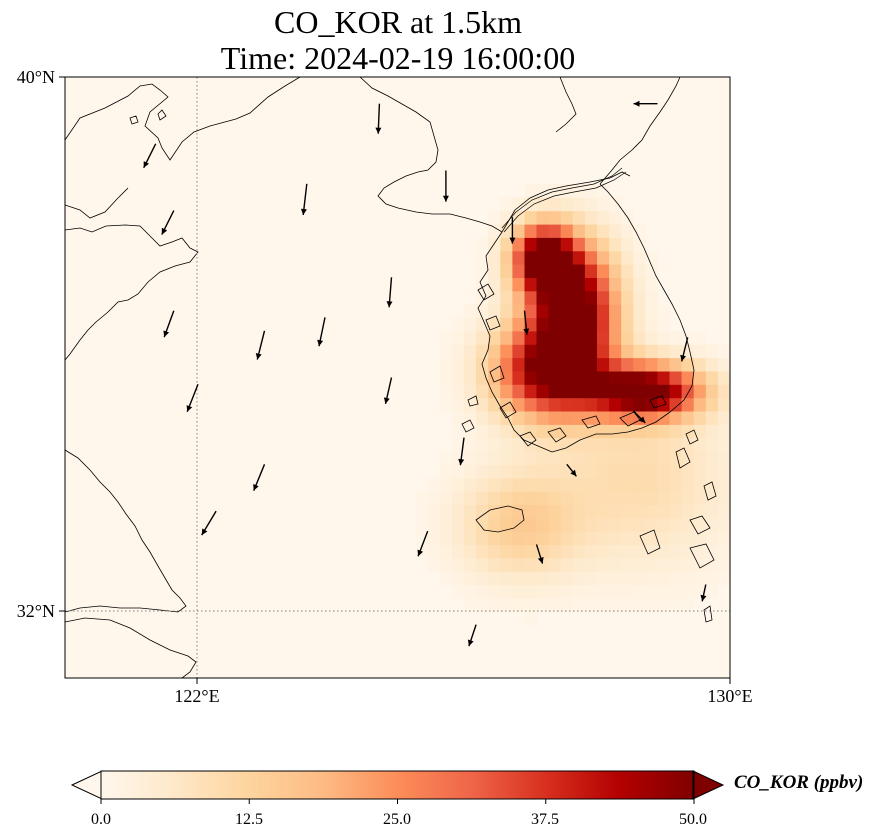  Describe the element at coordinates (693, 819) in the screenshot. I see `colorbar-tick-label-4: 50.0` at that location.